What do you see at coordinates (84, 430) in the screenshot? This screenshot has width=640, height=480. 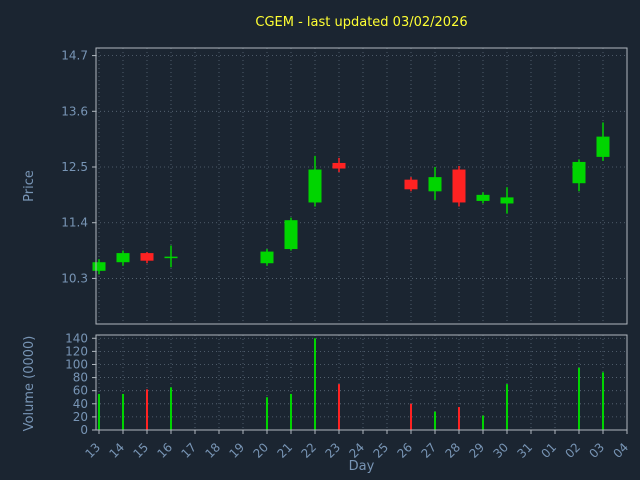 I see `volume-tick-label: 0` at bounding box center [84, 430].